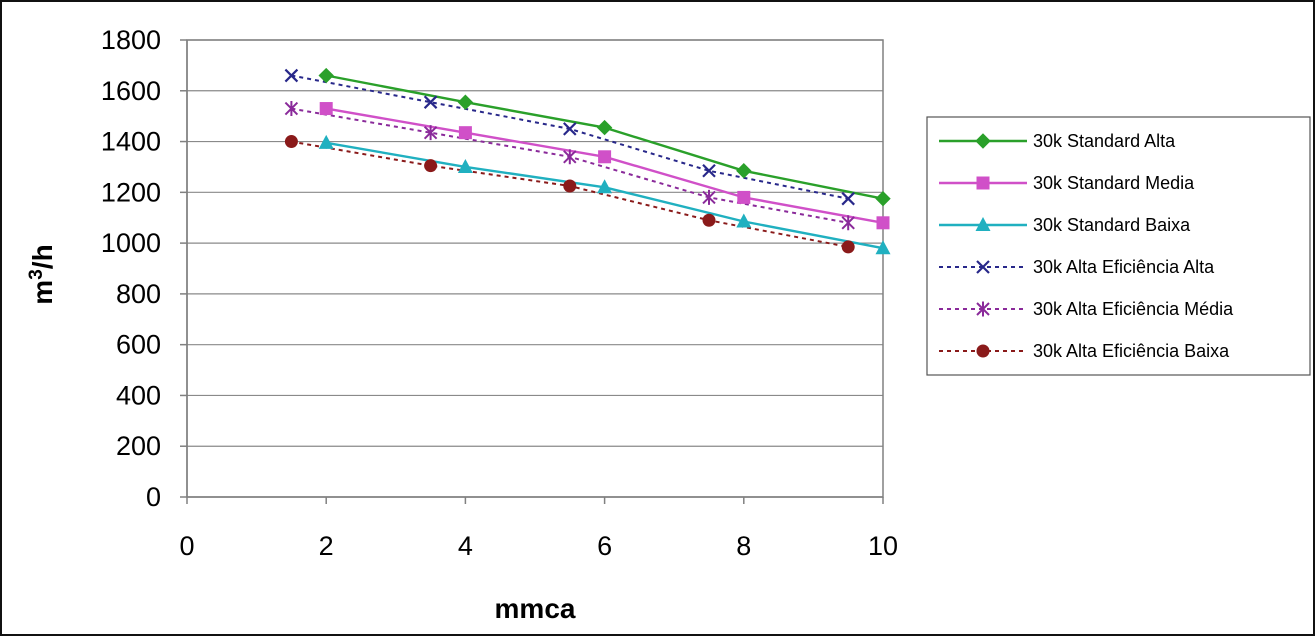  I want to click on legend-label-2: 30k Standard Media, so click(1114, 183).